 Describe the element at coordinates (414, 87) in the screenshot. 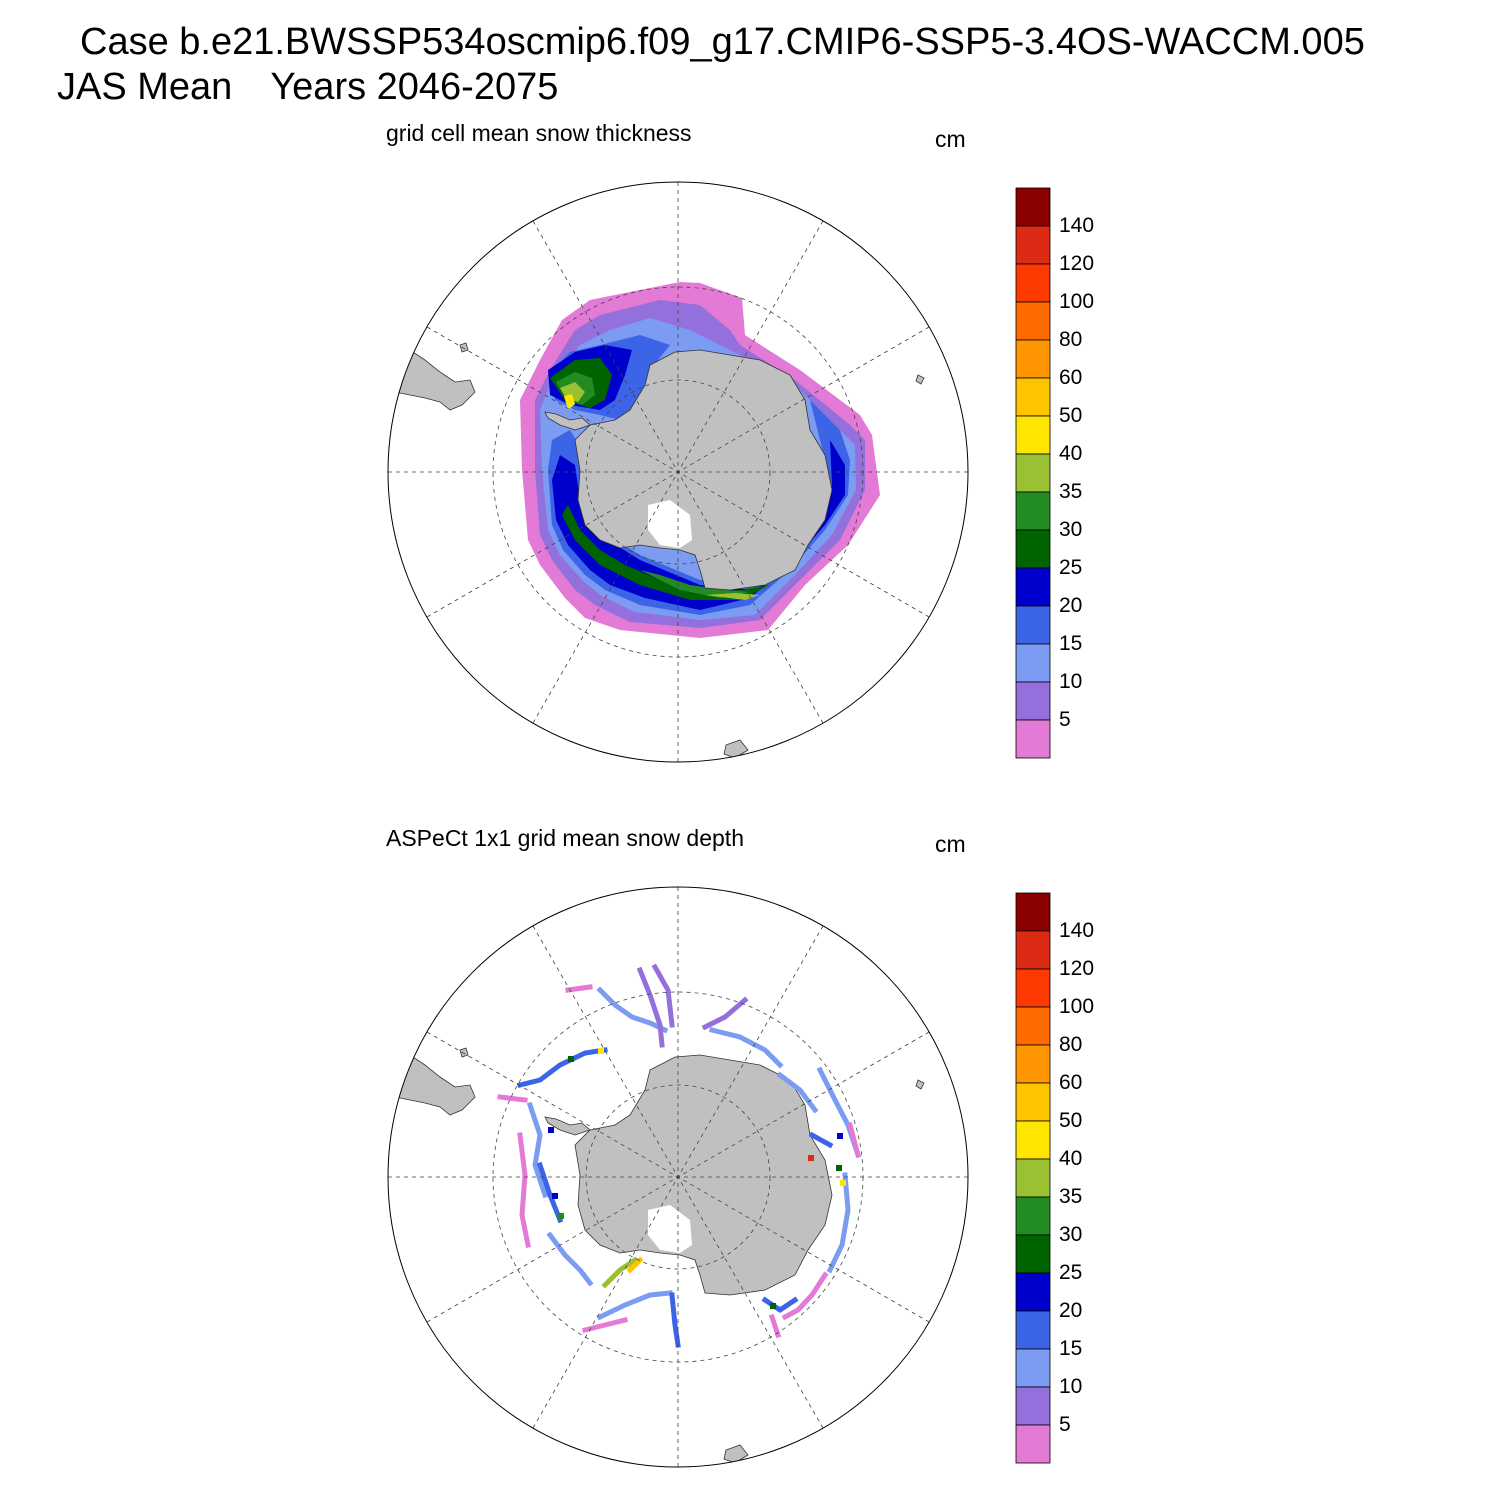

I see `years-label: Years 2046-2075` at that location.